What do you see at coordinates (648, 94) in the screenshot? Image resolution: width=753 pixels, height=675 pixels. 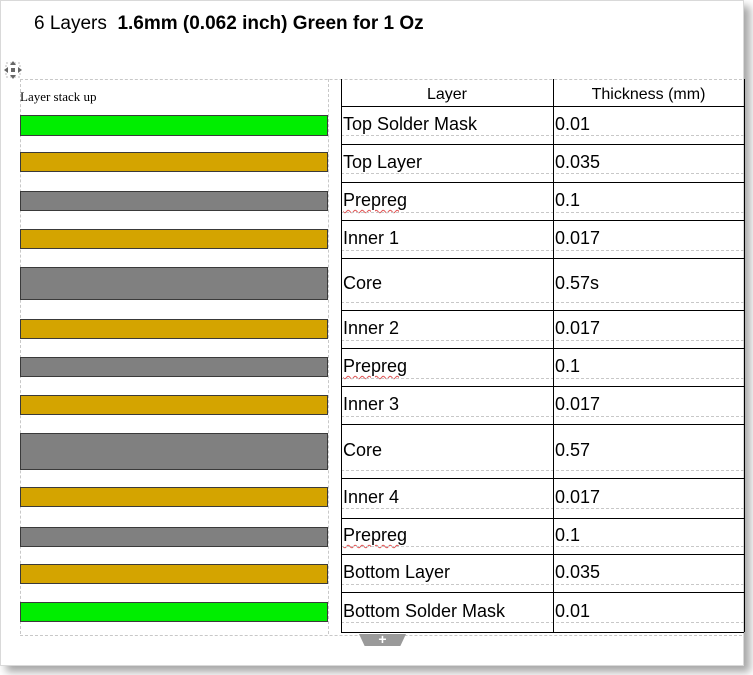 I see `header-thickness: Thickness (mm)` at bounding box center [648, 94].